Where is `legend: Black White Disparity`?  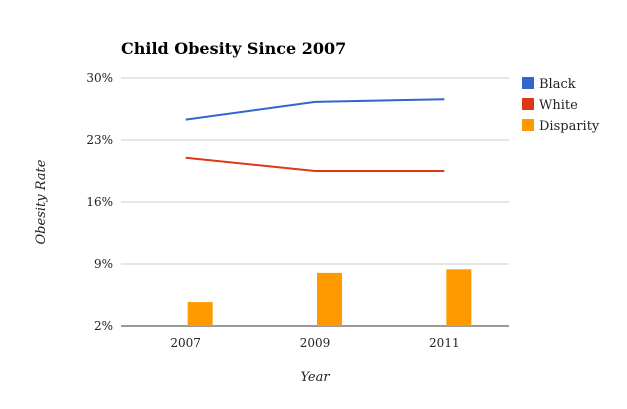
legend: Black White Disparity is located at coordinates (561, 105).